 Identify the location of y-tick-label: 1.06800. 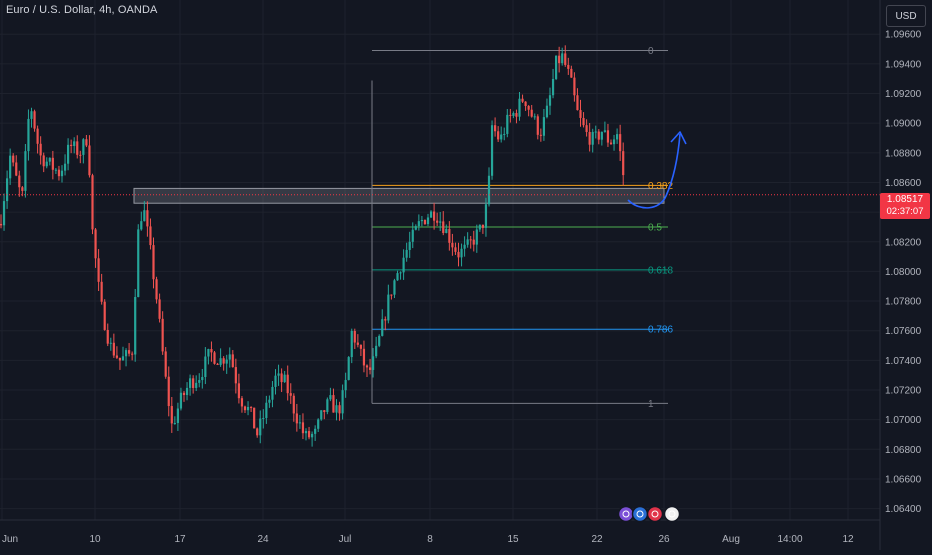
(903, 450).